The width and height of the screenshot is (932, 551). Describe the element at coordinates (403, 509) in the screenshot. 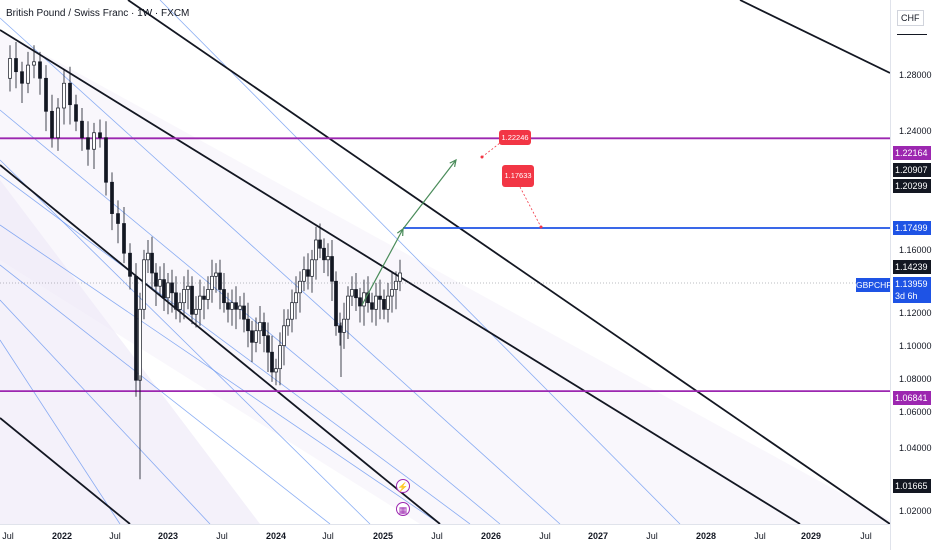

I see `event-icon: ▦` at that location.